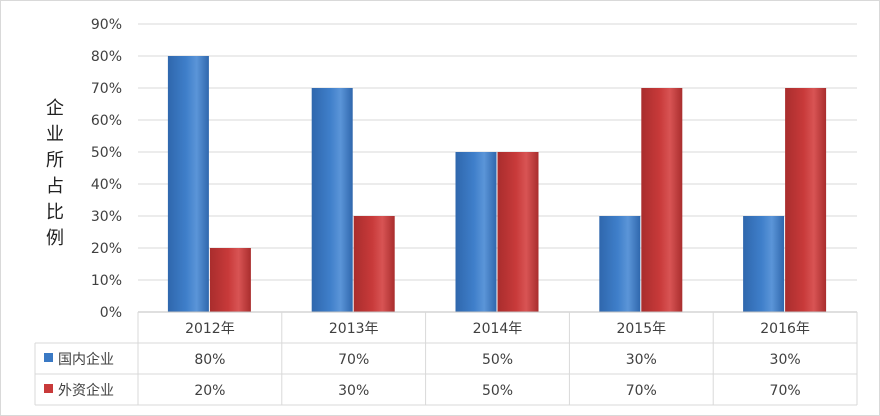  What do you see at coordinates (498, 329) in the screenshot?
I see `x-tick-label: 2014年` at bounding box center [498, 329].